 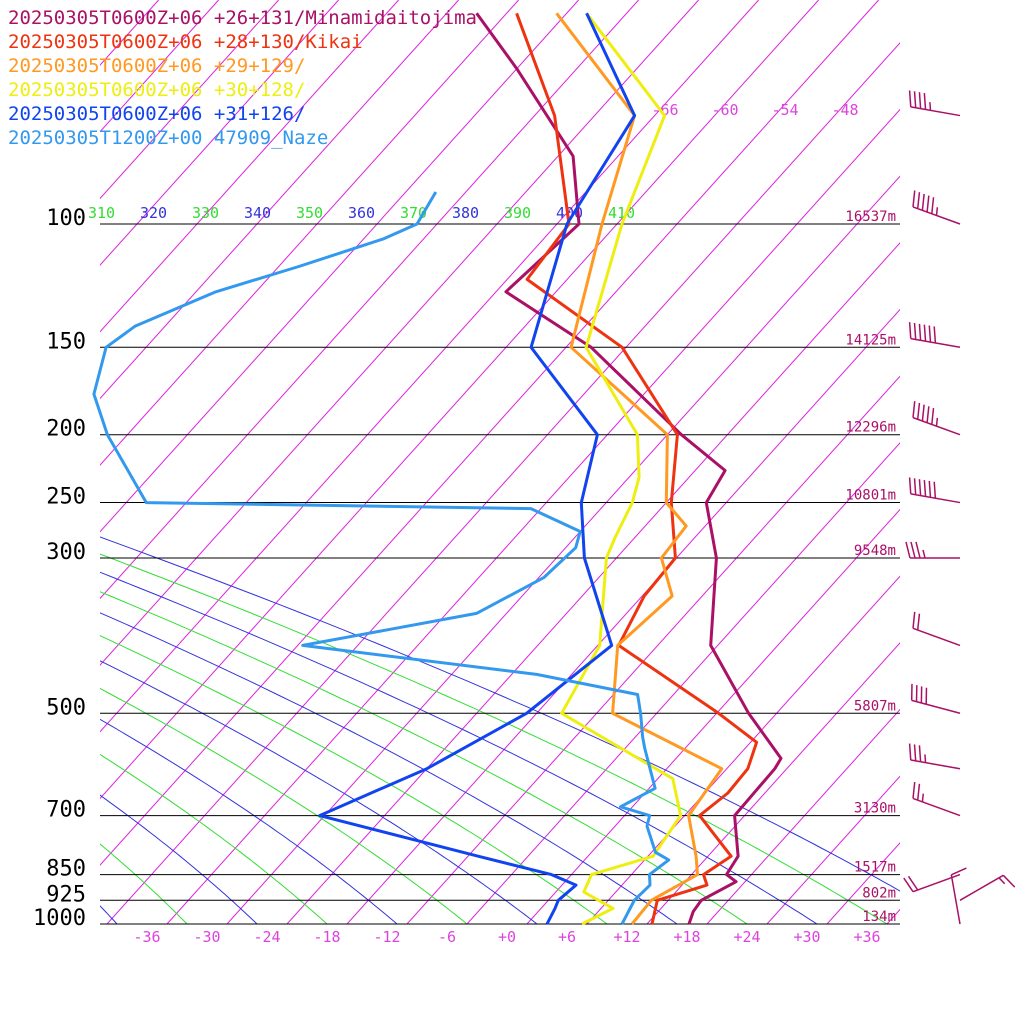 What do you see at coordinates (746, 937) in the screenshot?
I see `temperature-tick-label: +24` at bounding box center [746, 937].